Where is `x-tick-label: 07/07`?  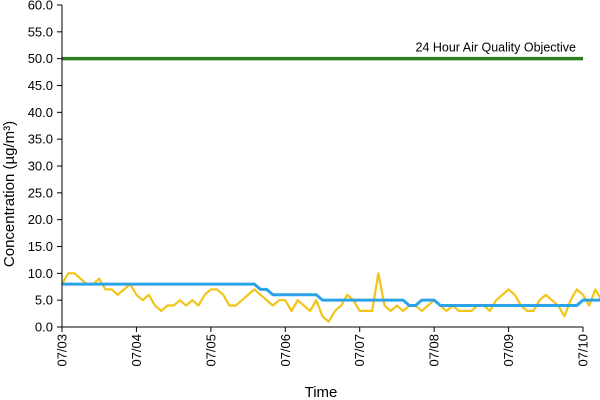
x-tick-label: 07/07 is located at coordinates (359, 350).